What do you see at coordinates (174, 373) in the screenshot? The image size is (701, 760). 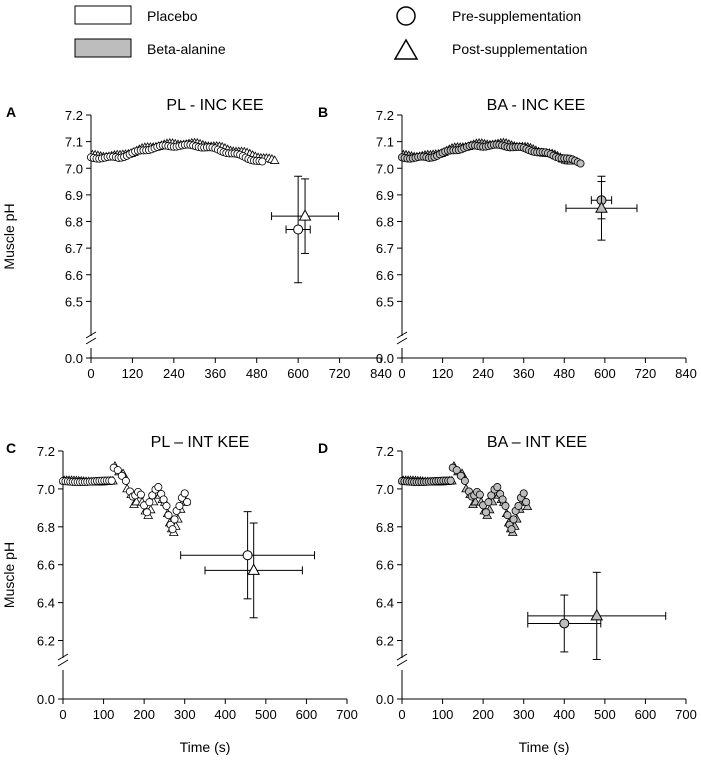 I see `x-tick-label: 240` at bounding box center [174, 373].